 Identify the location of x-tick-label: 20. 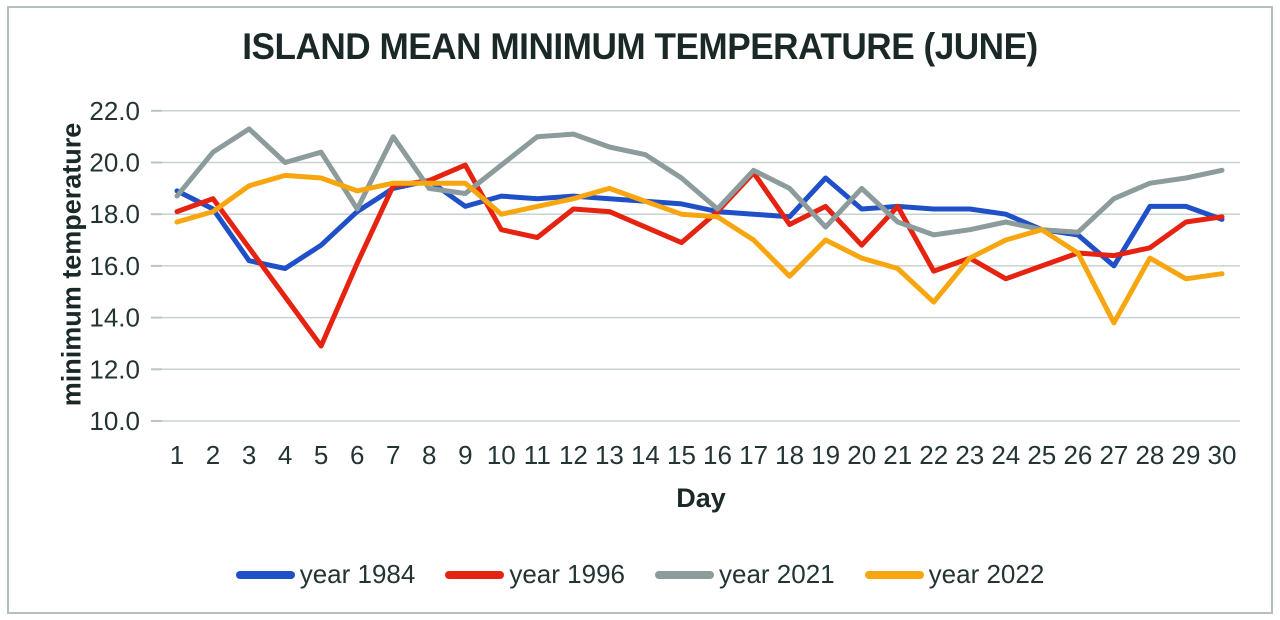
(861, 455).